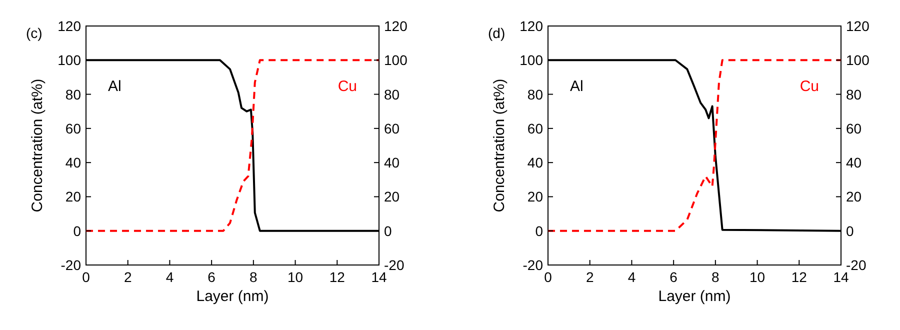 The width and height of the screenshot is (900, 330). I want to click on chart-title: (d), so click(497, 33).